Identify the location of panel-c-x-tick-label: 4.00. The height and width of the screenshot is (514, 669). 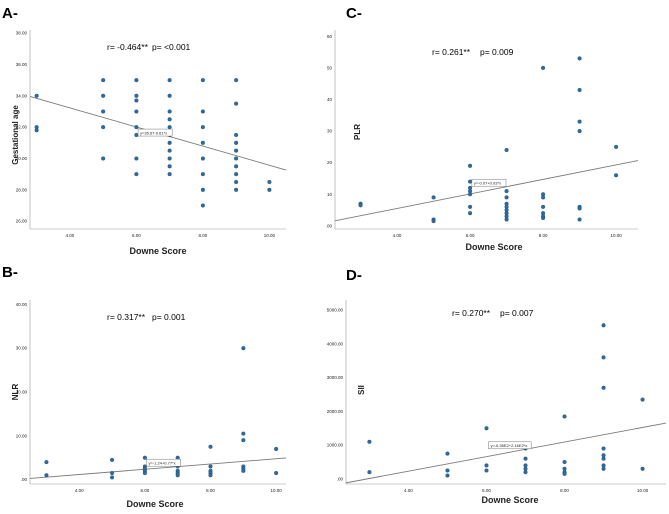
(397, 235).